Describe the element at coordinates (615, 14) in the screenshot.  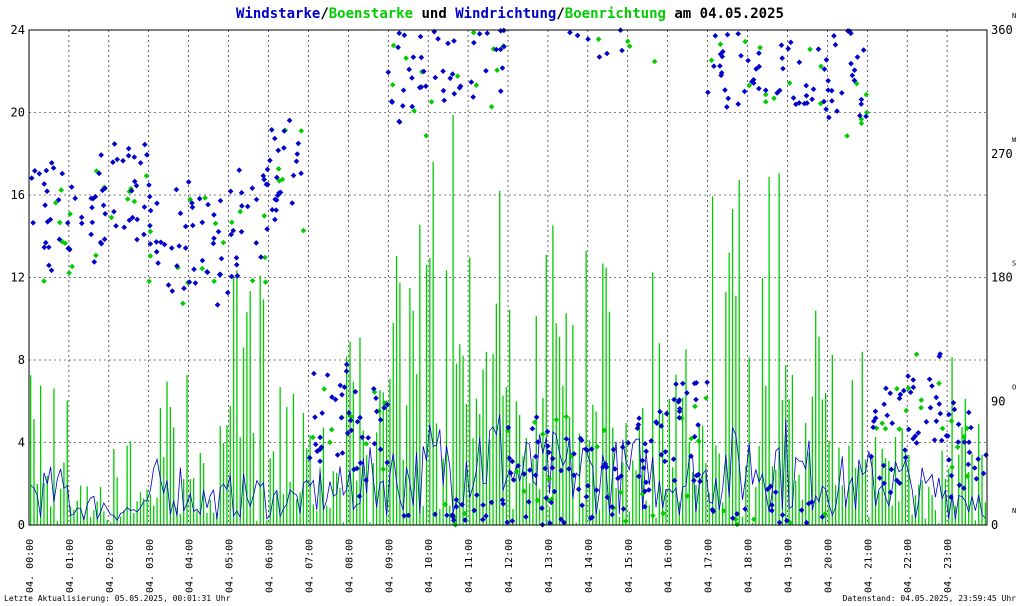
I see `title-part-6: Boenrichtung` at that location.